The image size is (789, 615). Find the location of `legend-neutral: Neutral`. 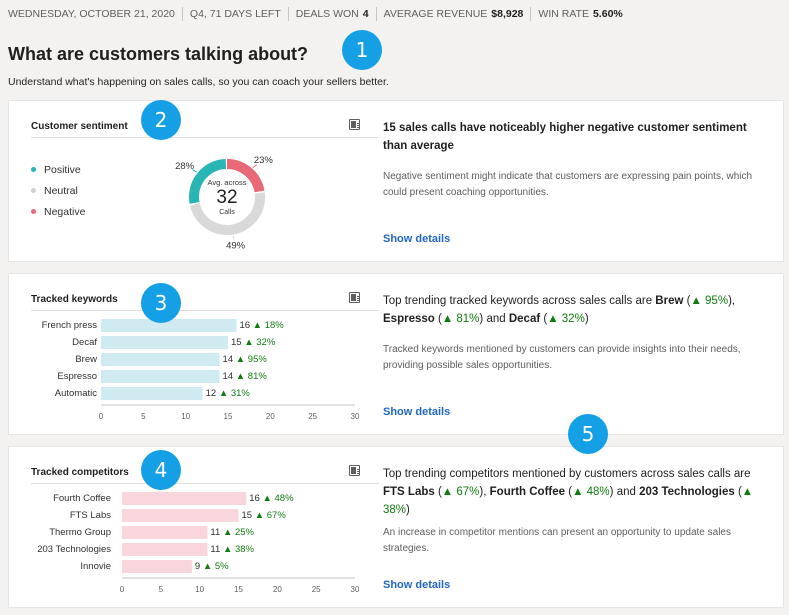

legend-neutral: Neutral is located at coordinates (58, 190).